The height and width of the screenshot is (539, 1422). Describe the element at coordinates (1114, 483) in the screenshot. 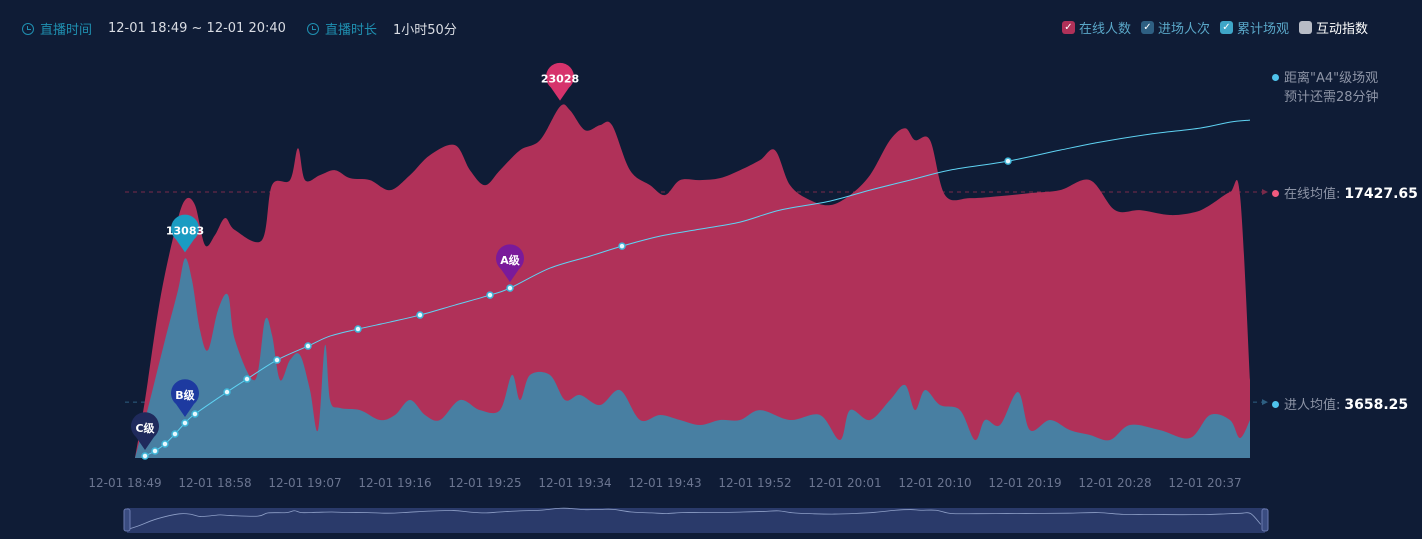

I see `x-tick-label: 12-01 20:28` at that location.